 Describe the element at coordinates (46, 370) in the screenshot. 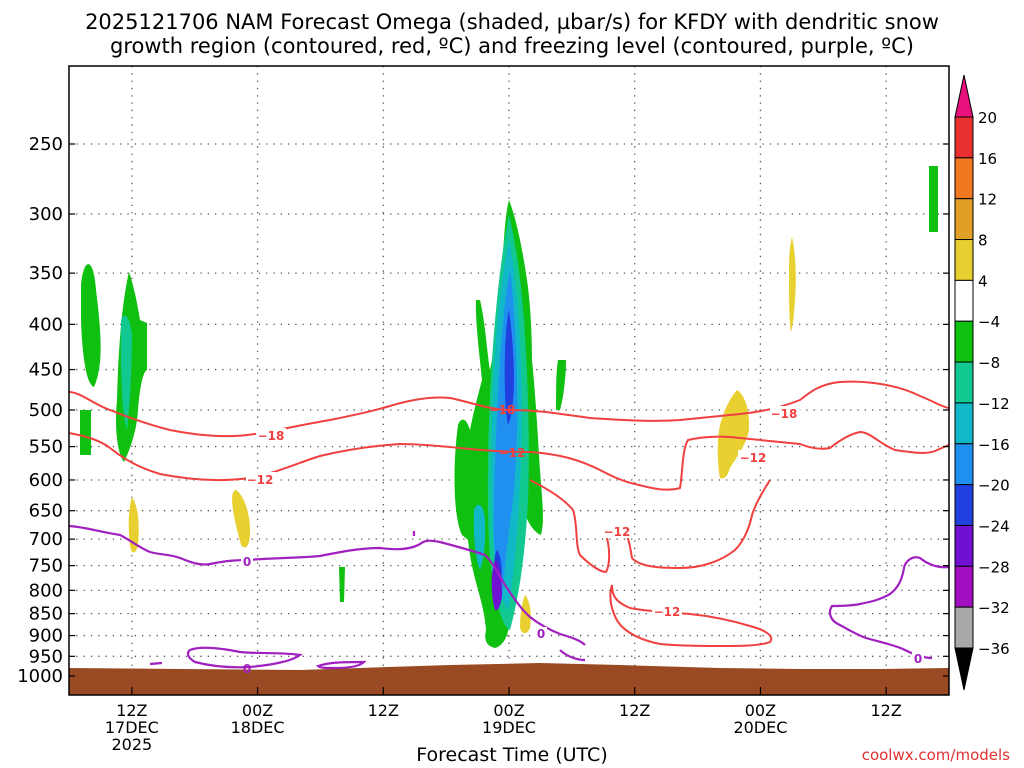

I see `y-tick-label: 450` at that location.